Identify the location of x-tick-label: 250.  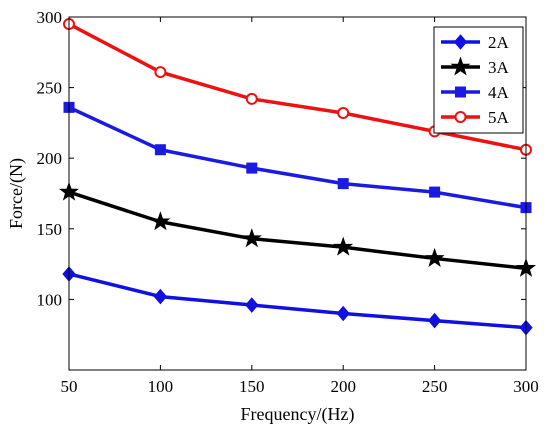
(435, 386).